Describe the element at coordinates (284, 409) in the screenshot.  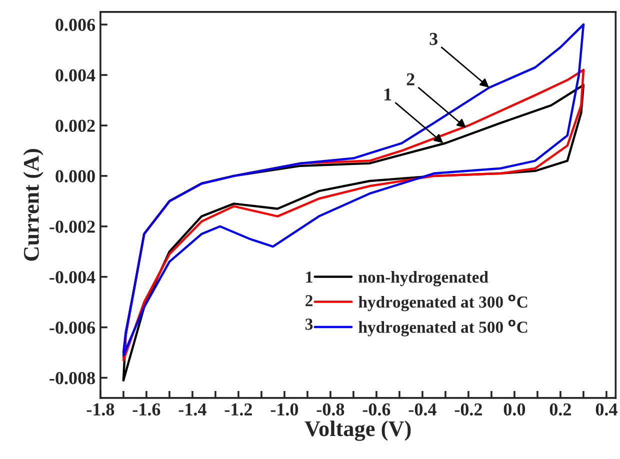
I see `x-tick-label: -1.0` at that location.